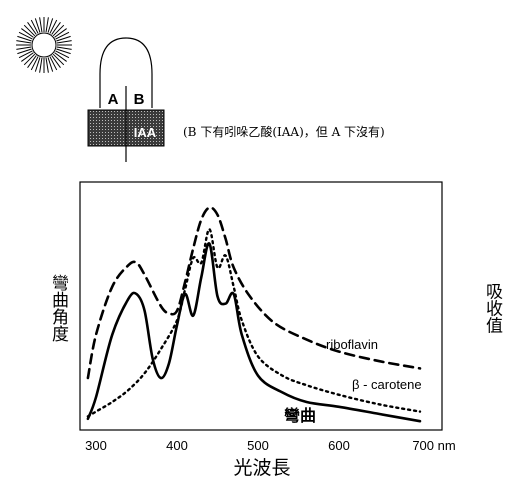 The width and height of the screenshot is (518, 484). Describe the element at coordinates (258, 445) in the screenshot. I see `x-tick-label: 500` at that location.